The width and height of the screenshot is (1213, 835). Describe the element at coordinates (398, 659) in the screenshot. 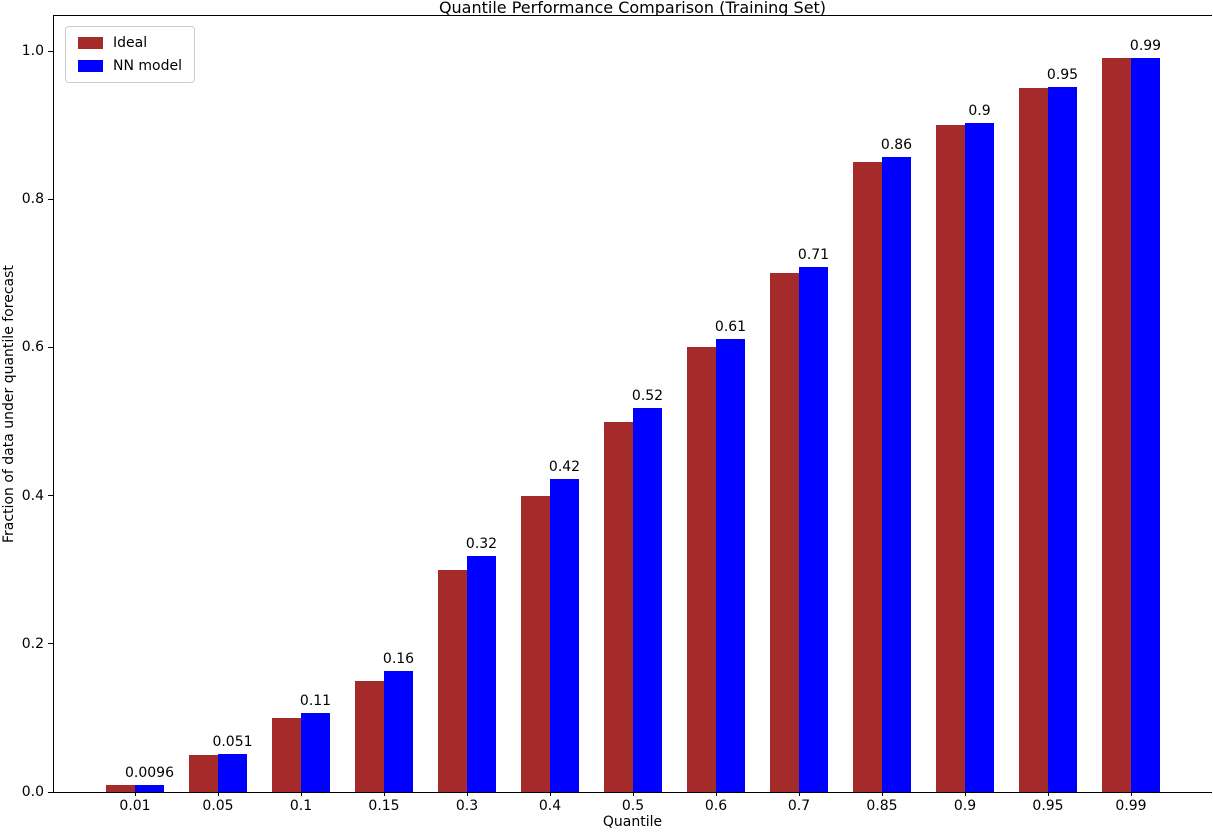

I see `bar-value-label: 0.16` at that location.